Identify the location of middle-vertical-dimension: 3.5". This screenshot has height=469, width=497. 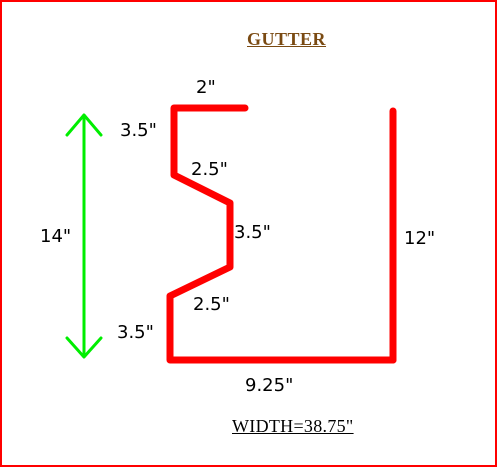
(252, 232).